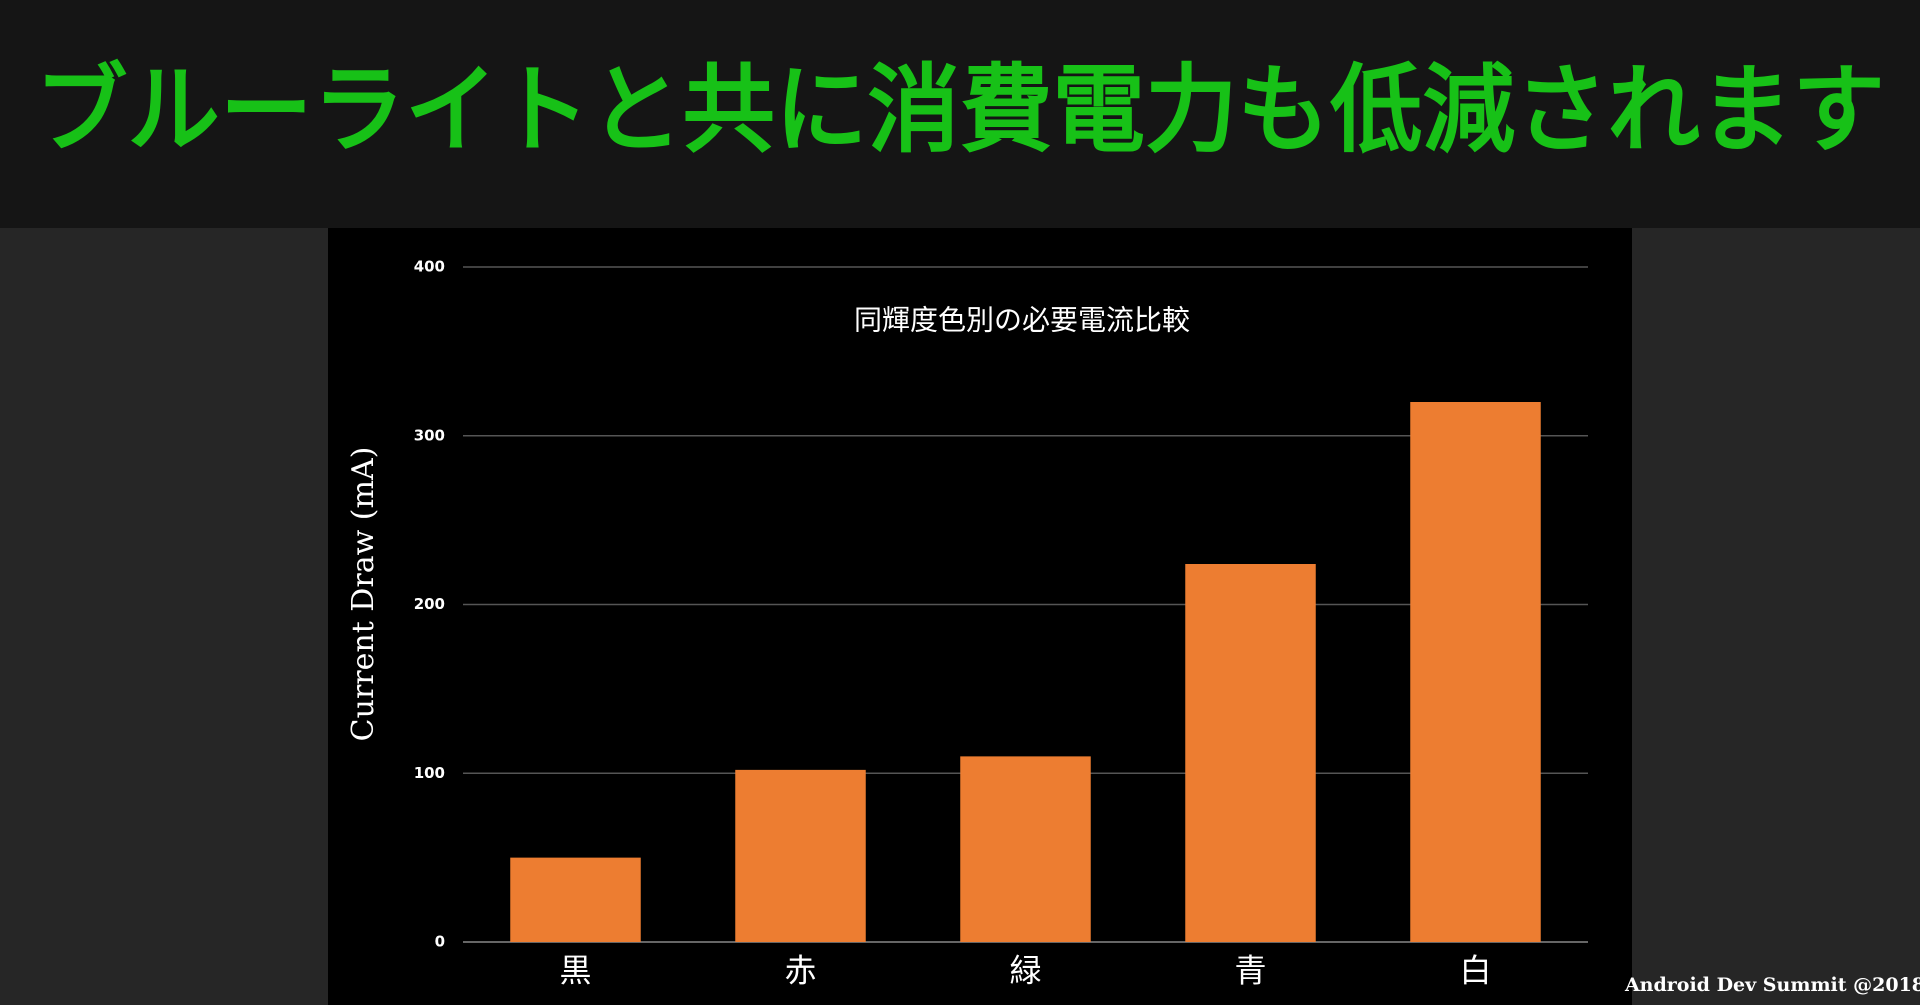 This screenshot has width=1920, height=1005. Describe the element at coordinates (1025, 971) in the screenshot. I see `x-tick-label: 緑` at that location.